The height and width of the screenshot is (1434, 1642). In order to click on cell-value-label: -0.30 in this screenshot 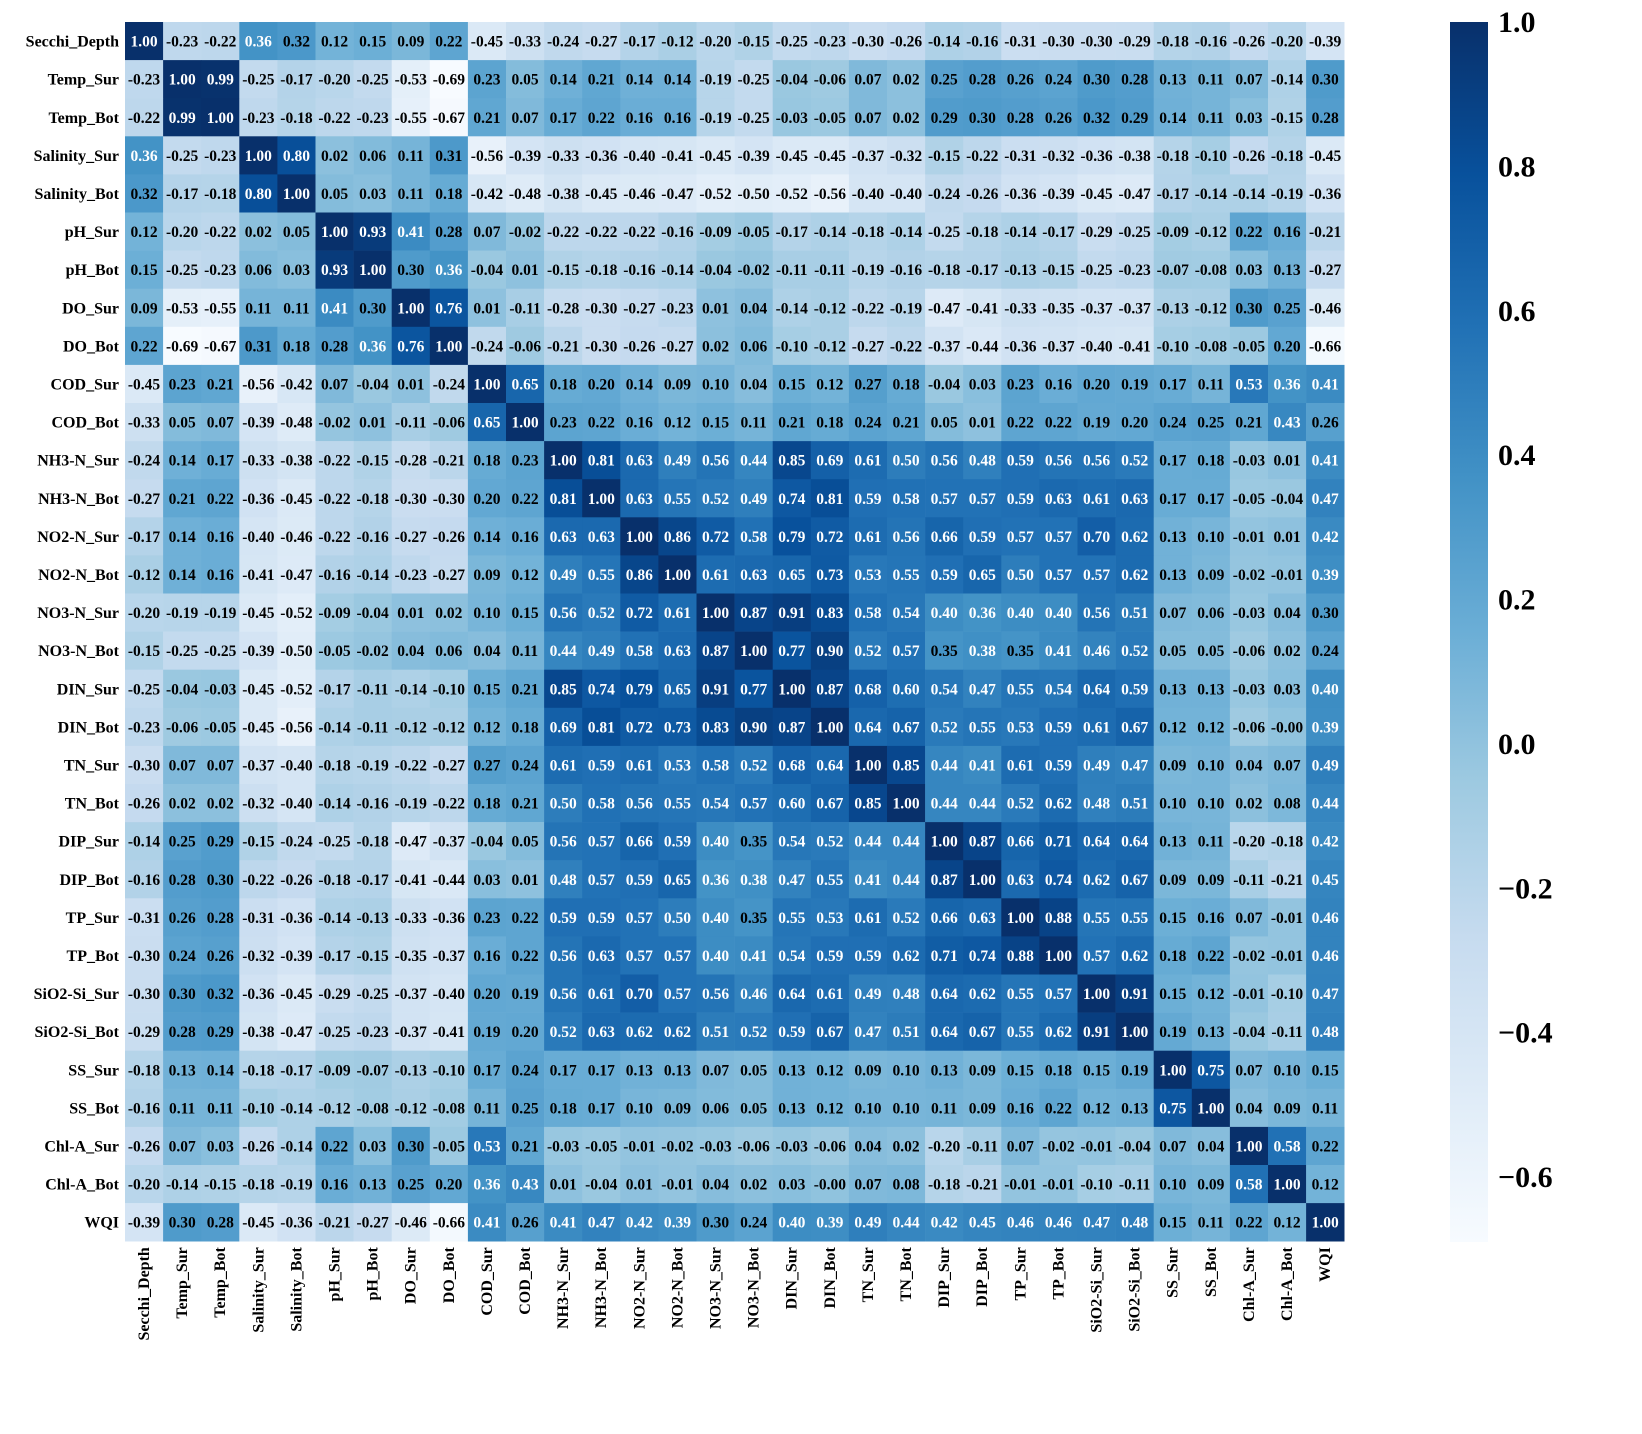, I will do `click(144, 765)`.